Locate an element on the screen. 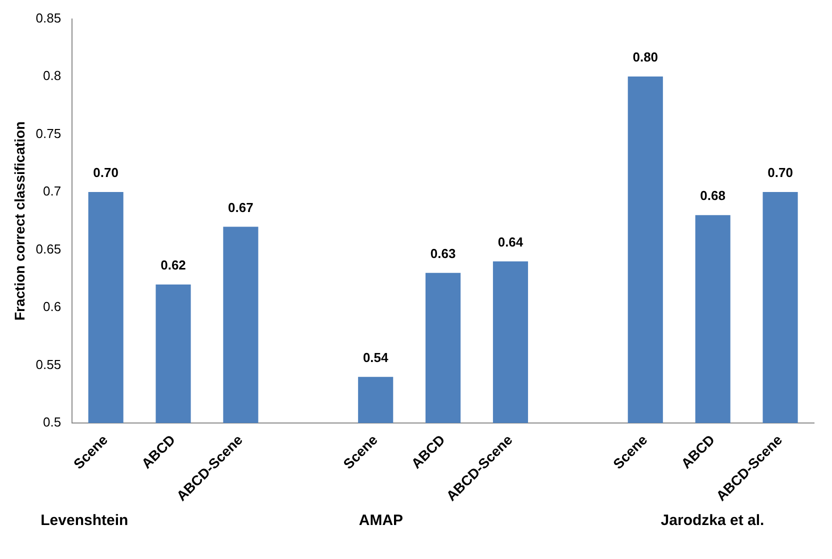 Image resolution: width=832 pixels, height=559 pixels. data-label: 0.62 is located at coordinates (173, 265).